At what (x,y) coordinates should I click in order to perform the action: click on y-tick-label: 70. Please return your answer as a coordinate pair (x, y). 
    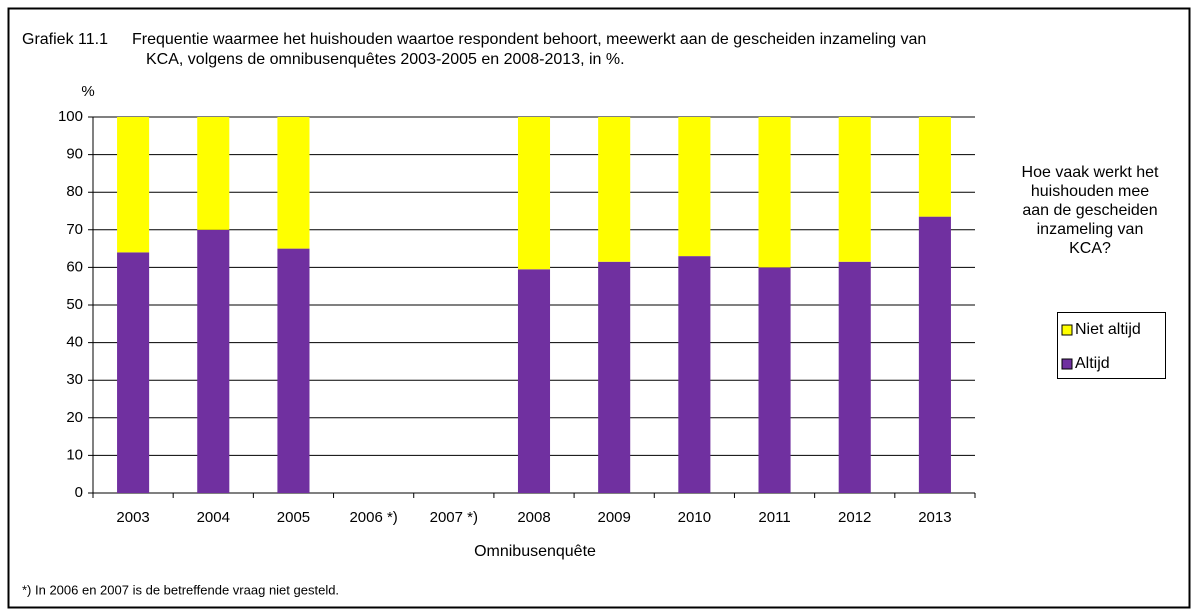
    Looking at the image, I should click on (74, 229).